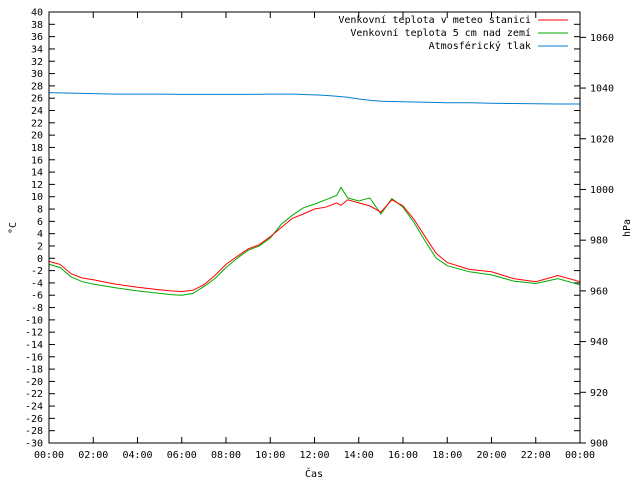 The height and width of the screenshot is (480, 640). I want to click on left-tick-label: 26, so click(37, 99).